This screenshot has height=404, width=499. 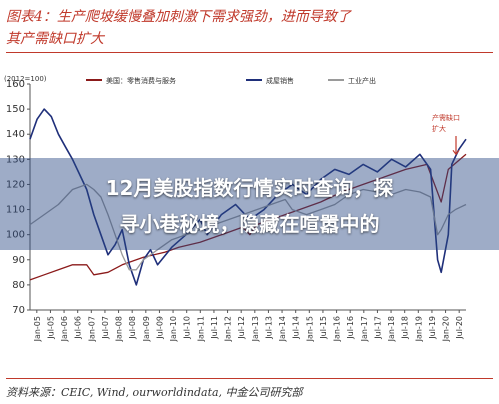 What do you see at coordinates (249, 224) in the screenshot?
I see `overlay-headline-line2: 寻小巷秘境，隐藏在喧嚣中的` at bounding box center [249, 224].